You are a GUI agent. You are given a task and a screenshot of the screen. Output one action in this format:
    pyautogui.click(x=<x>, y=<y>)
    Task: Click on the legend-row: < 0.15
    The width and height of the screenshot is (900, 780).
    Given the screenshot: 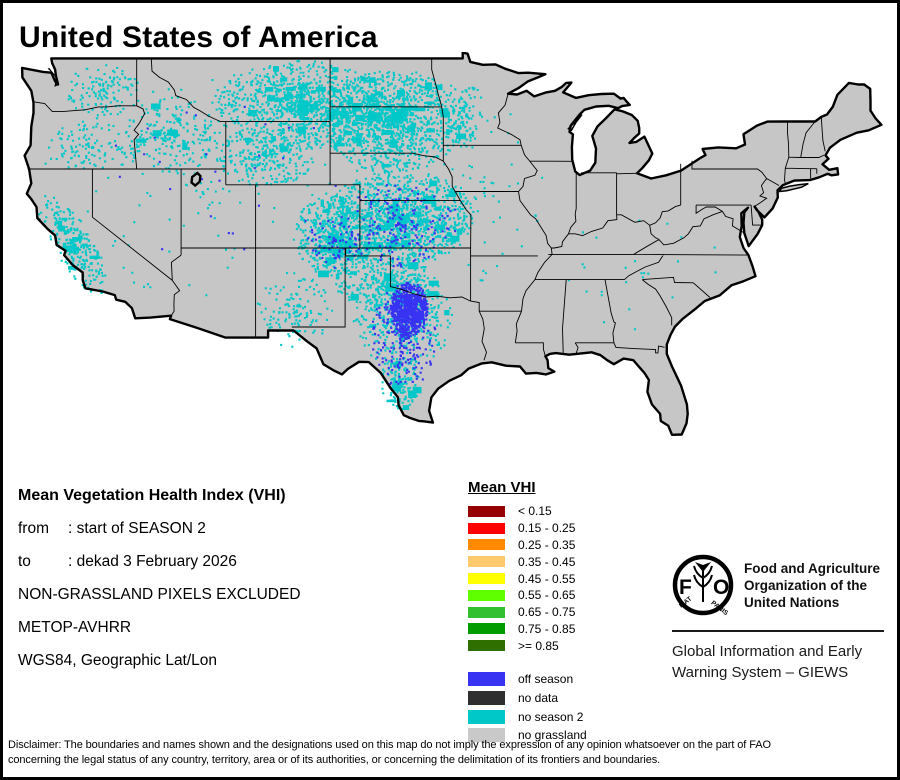 What is the action you would take?
    pyautogui.click(x=527, y=511)
    